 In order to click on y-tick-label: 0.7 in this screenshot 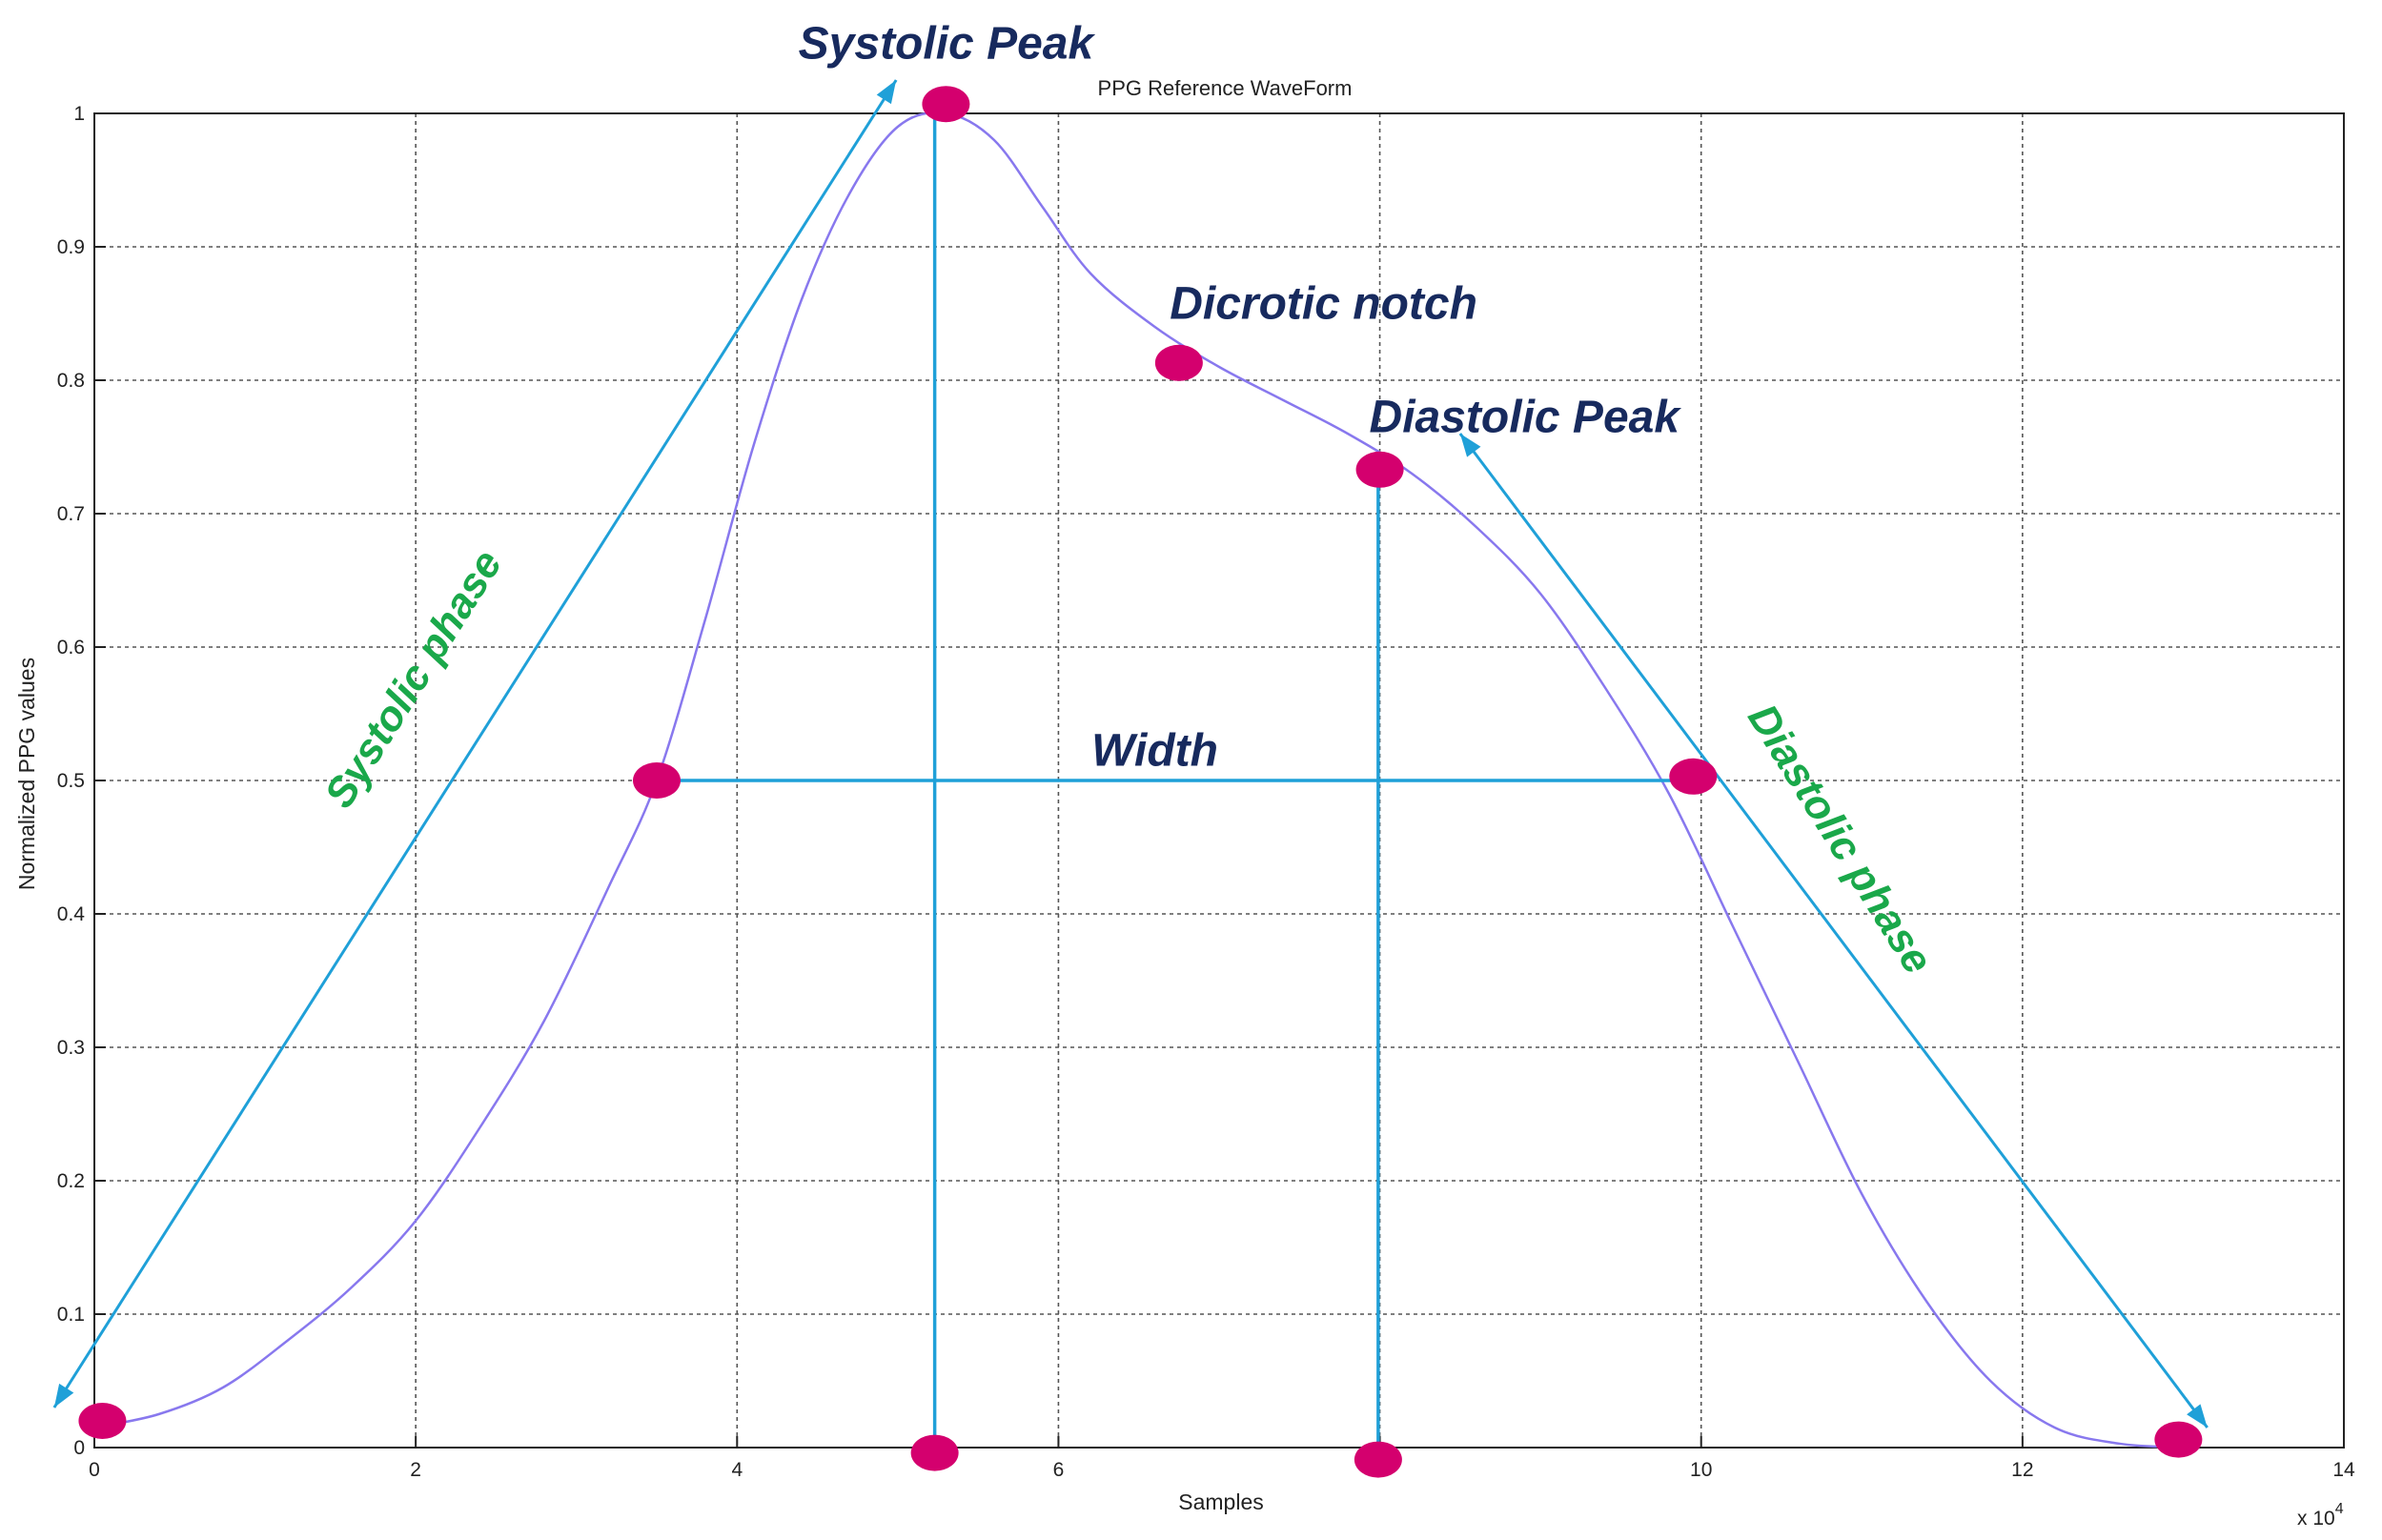, I will do `click(71, 514)`.